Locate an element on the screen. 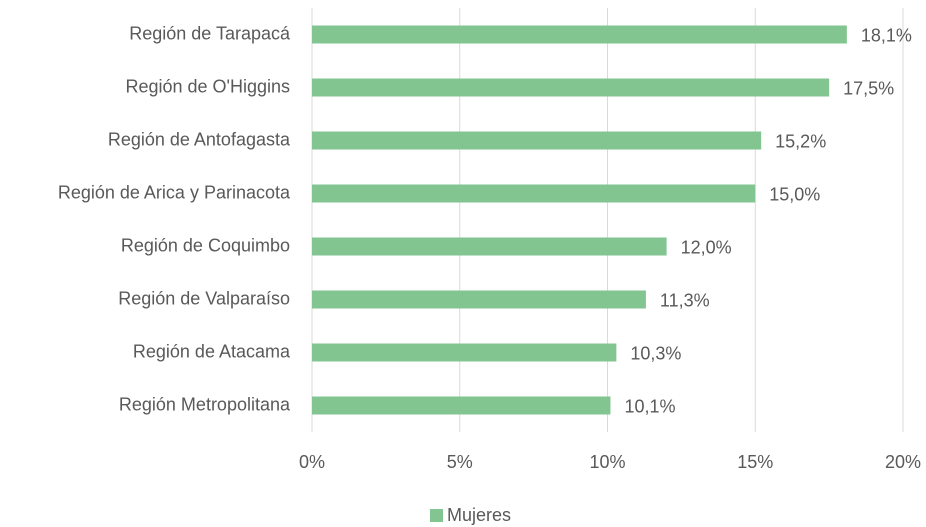 This screenshot has height=527, width=926. data-label: 15,2% is located at coordinates (800, 141).